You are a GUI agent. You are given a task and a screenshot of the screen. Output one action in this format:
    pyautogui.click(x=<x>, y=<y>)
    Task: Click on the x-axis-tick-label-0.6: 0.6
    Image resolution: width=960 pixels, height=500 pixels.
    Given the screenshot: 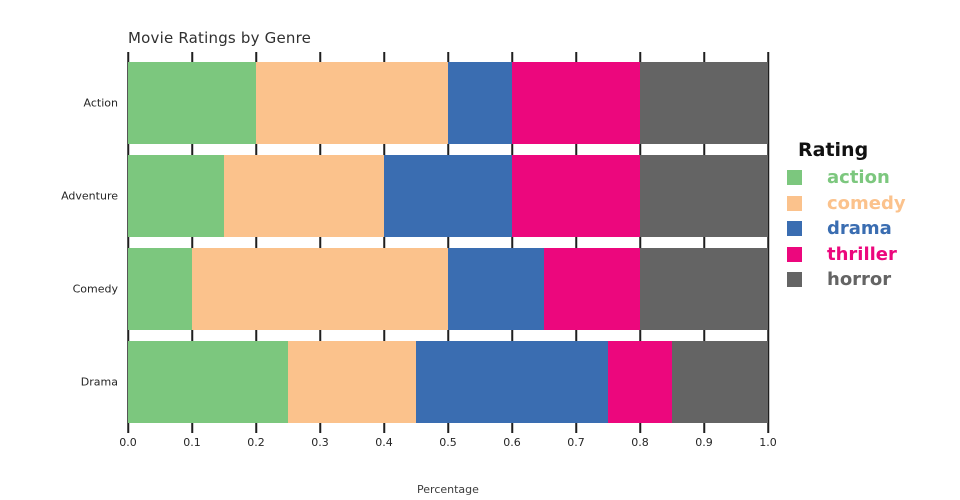 What is the action you would take?
    pyautogui.click(x=512, y=442)
    